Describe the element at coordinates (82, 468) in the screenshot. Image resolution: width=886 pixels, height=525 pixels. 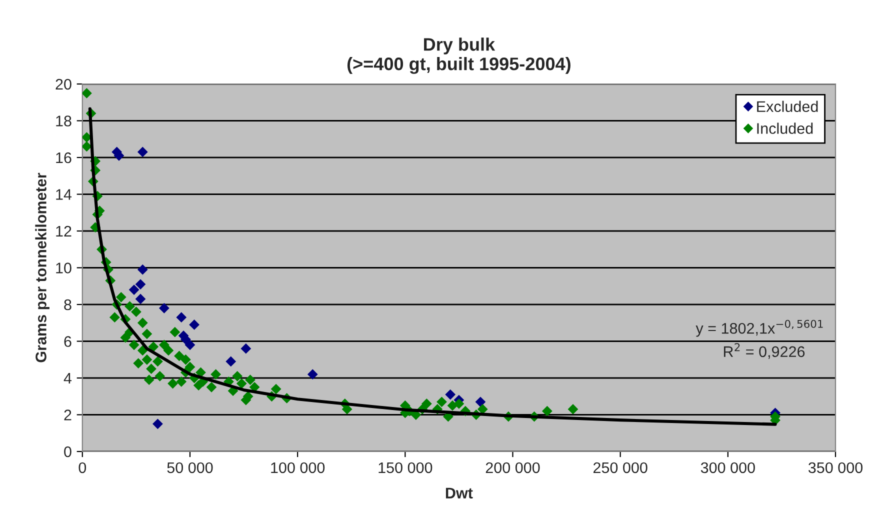
I see `x-tick-label: 0` at that location.